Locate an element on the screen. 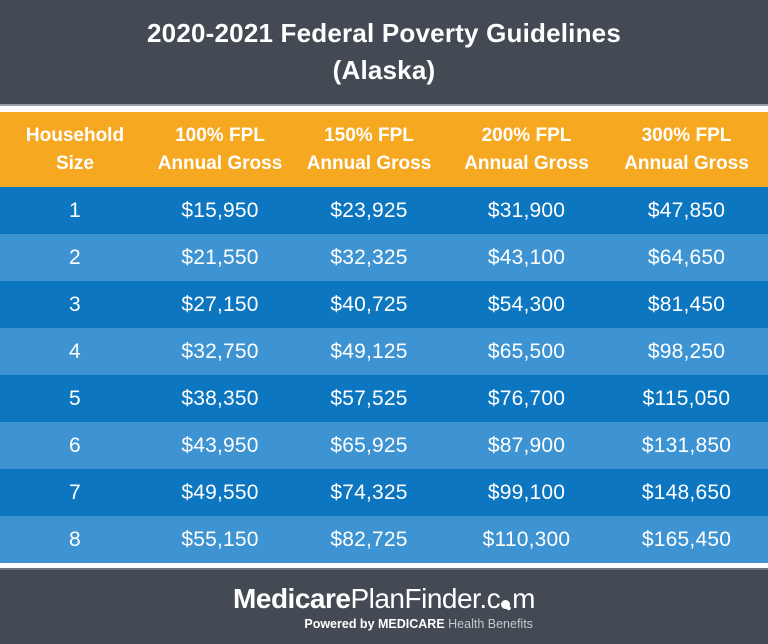 Image resolution: width=768 pixels, height=644 pixels. fpl-300-cell: $47,850 is located at coordinates (686, 210).